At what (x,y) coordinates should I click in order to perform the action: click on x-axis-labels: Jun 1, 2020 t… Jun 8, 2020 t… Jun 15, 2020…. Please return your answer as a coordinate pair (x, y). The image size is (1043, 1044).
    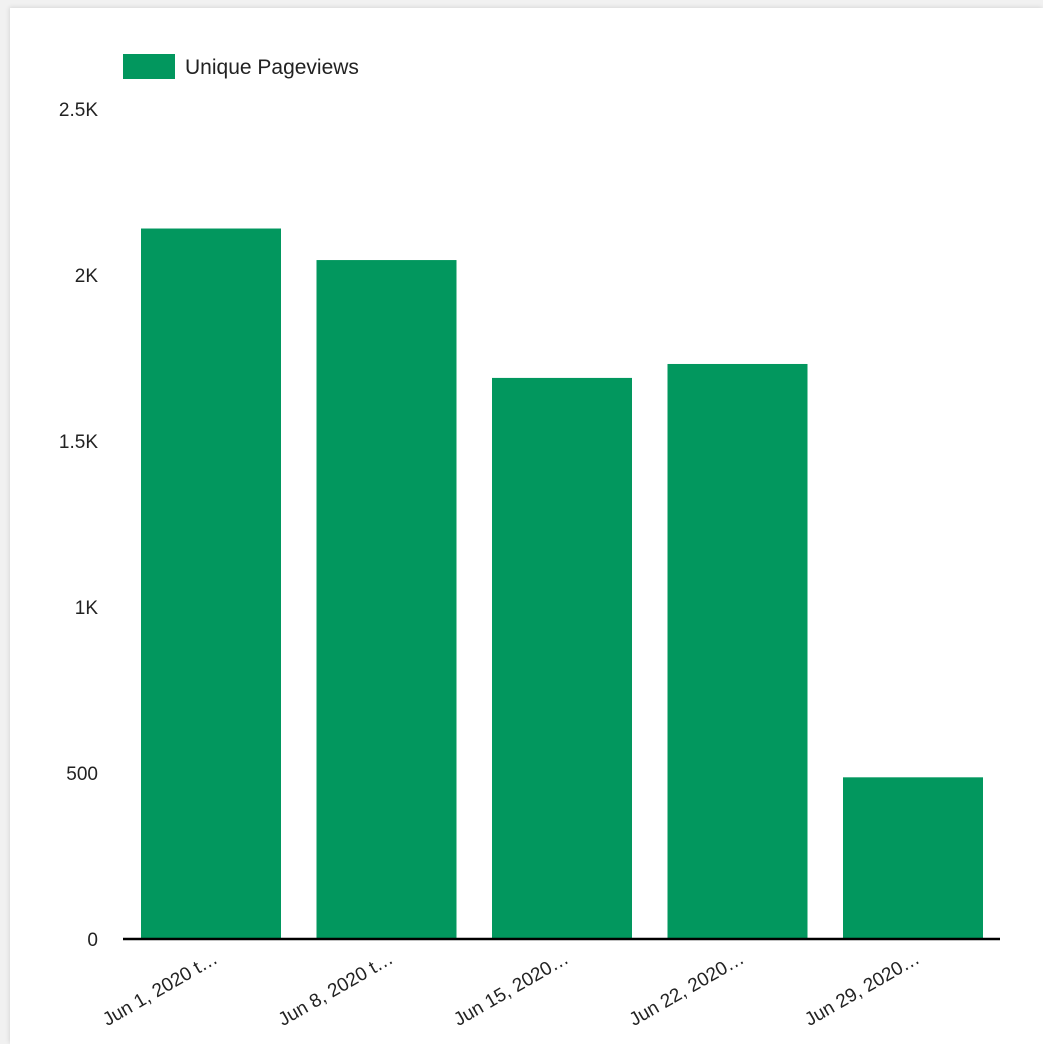
    Looking at the image, I should click on (511, 989).